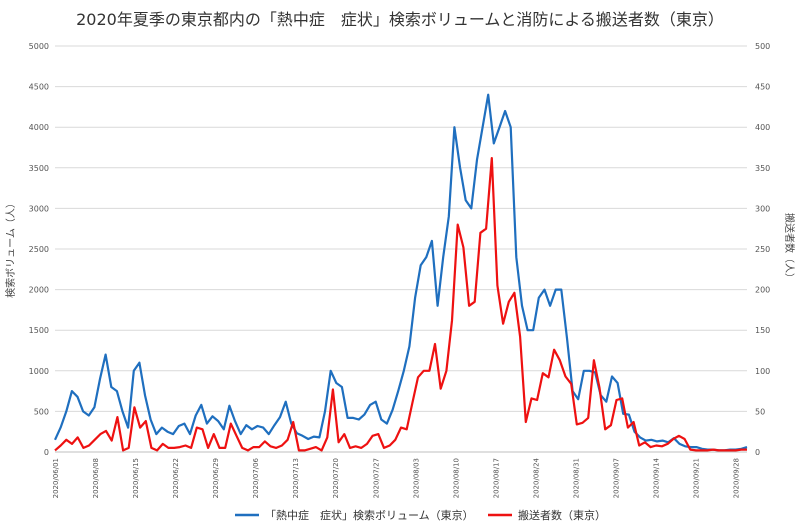 This screenshot has width=800, height=529. What do you see at coordinates (789, 248) in the screenshot?
I see `right-axis-title: 搬送者数（人）` at bounding box center [789, 248].